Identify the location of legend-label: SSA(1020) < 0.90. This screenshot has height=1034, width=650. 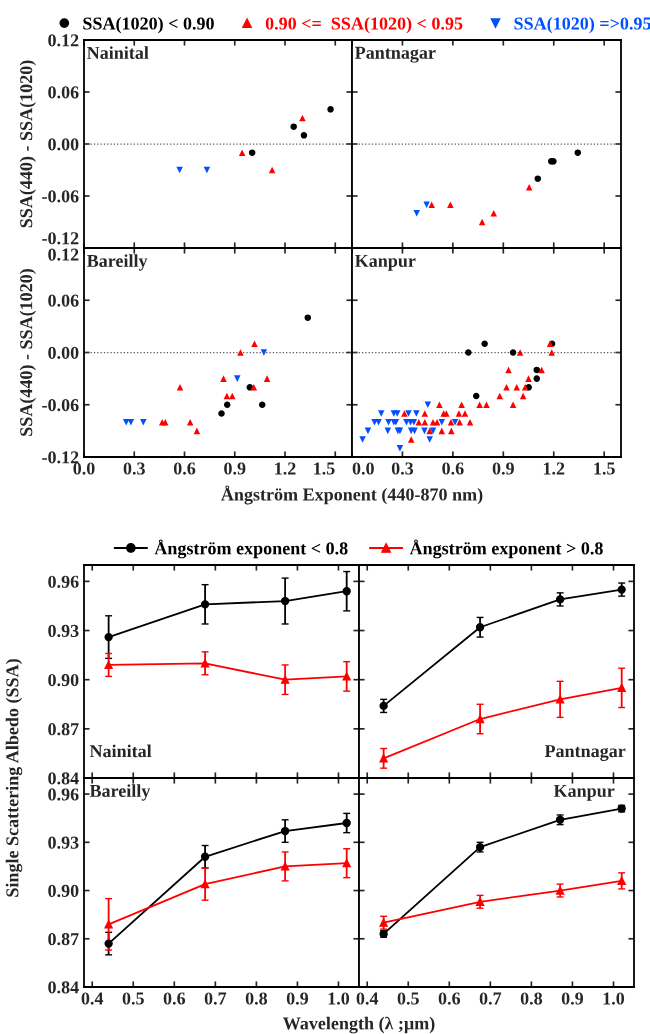
(148, 25).